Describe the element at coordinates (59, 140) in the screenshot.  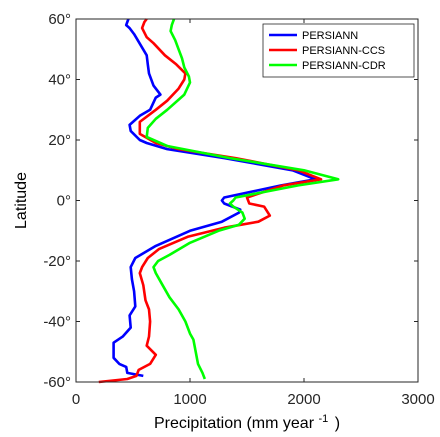
I see `y-tick-label: 20°` at that location.